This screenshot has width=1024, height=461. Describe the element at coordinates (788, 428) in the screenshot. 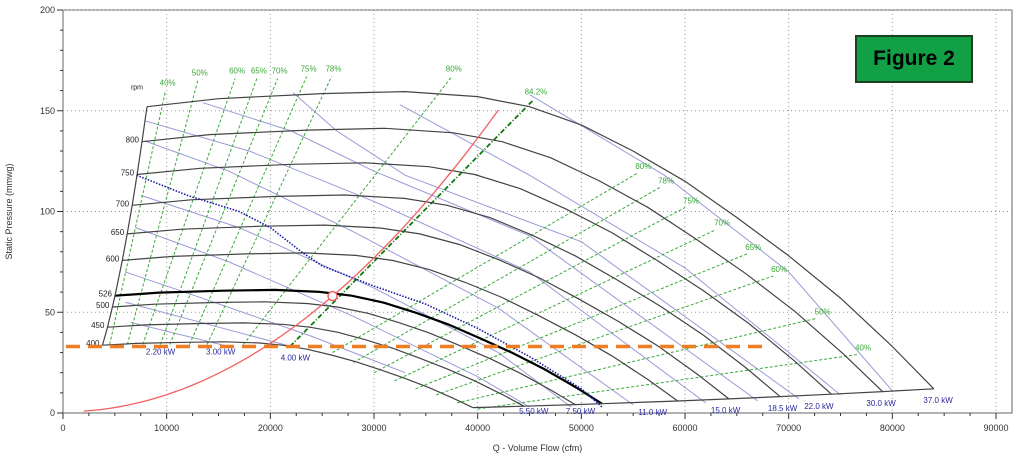

I see `x-tick-label: 70000` at that location.